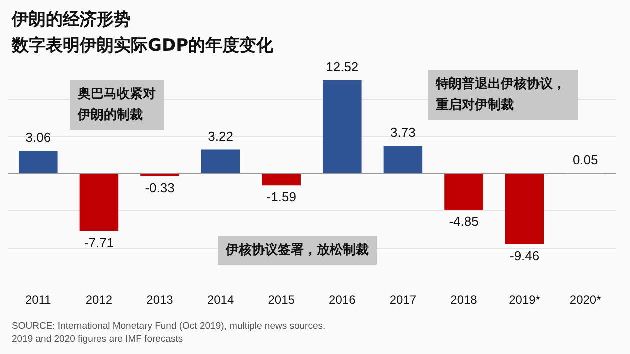 The image size is (630, 354). Describe the element at coordinates (586, 300) in the screenshot. I see `x-tick-label: 2020*` at that location.